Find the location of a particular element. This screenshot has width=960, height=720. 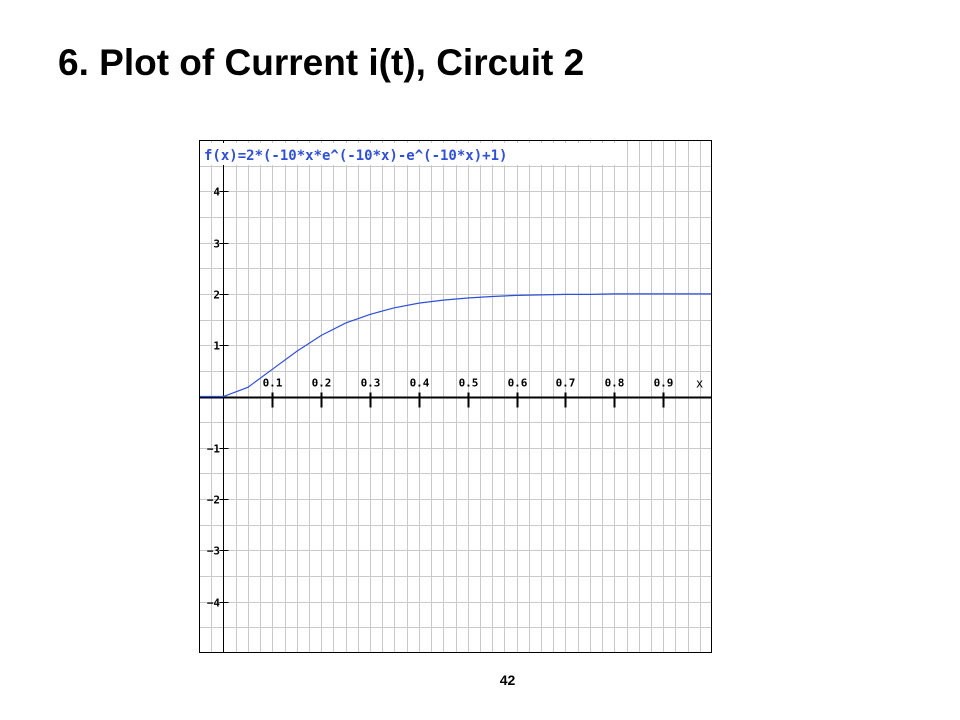

title-background is located at coordinates (411, 154).